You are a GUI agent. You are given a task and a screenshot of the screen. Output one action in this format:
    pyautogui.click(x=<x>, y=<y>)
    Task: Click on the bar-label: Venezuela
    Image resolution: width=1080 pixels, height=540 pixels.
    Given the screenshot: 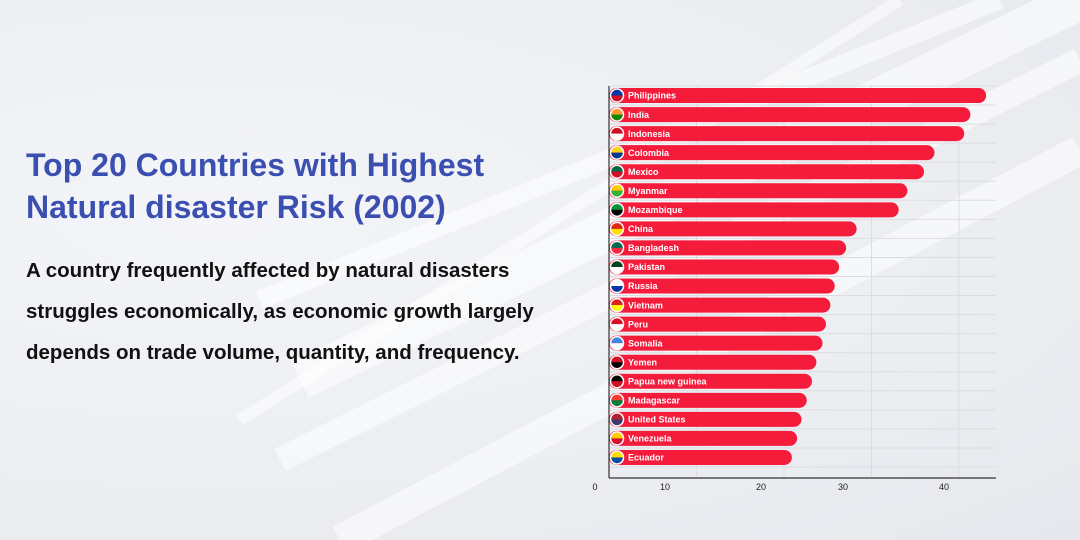 What is the action you would take?
    pyautogui.click(x=650, y=439)
    